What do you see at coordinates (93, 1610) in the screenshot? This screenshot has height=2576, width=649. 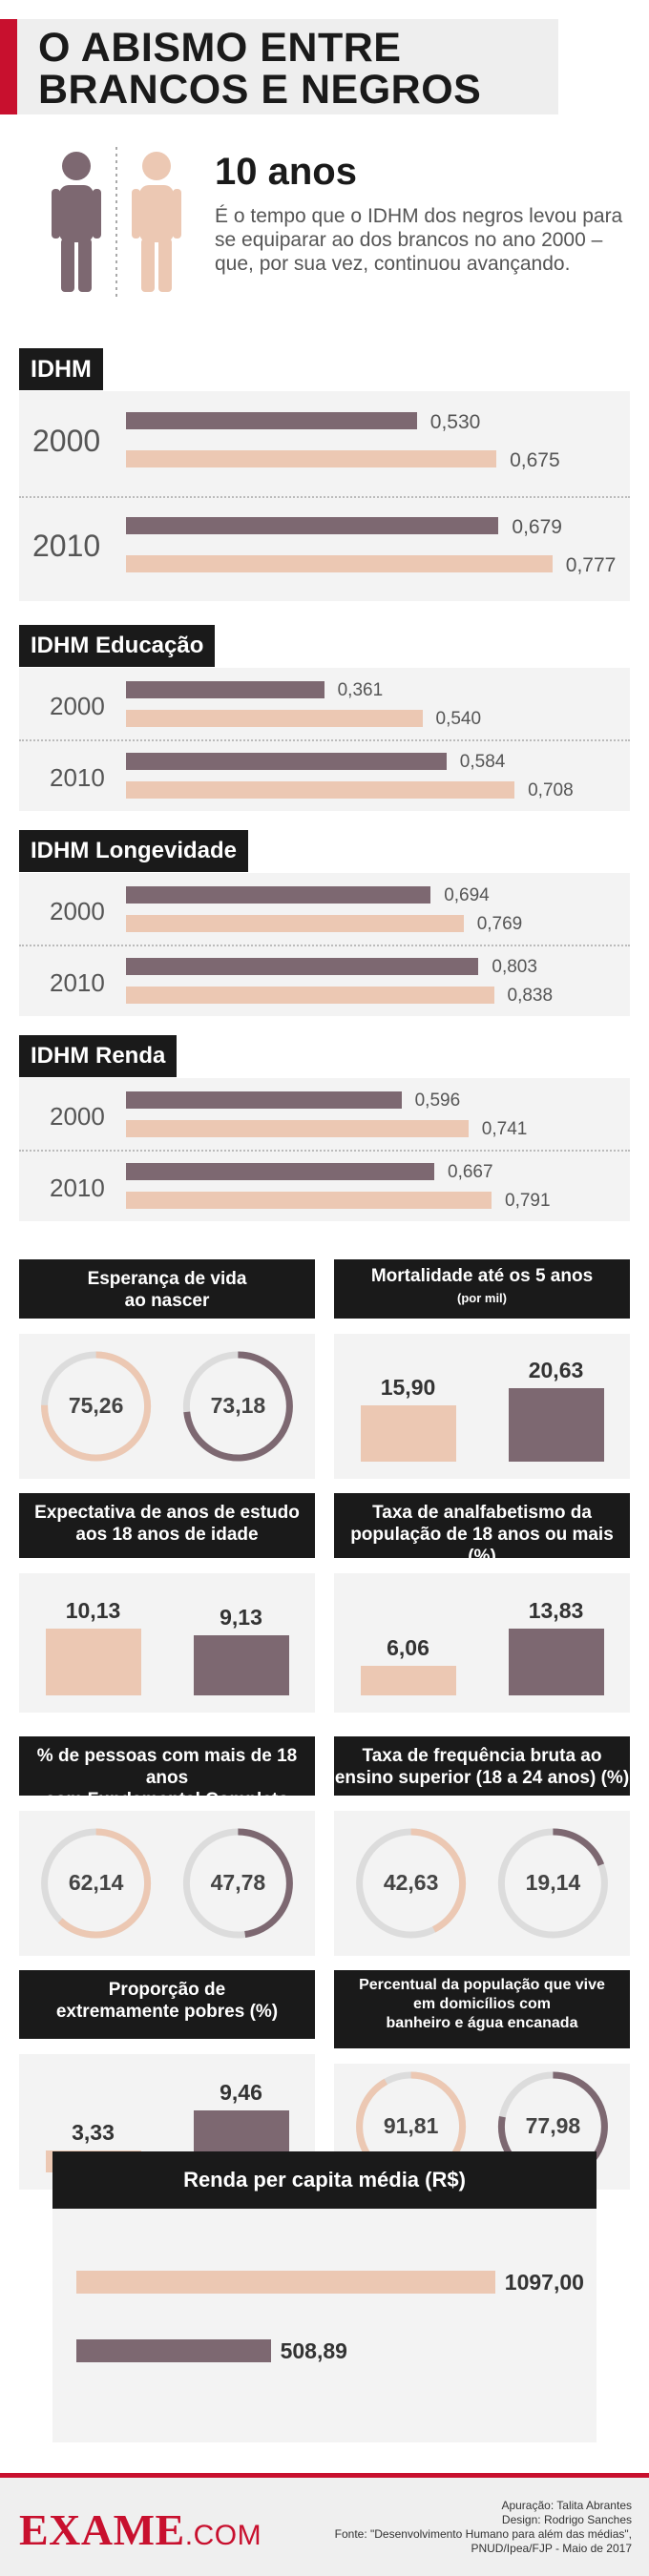 I see `column-value-label: 10,13` at bounding box center [93, 1610].